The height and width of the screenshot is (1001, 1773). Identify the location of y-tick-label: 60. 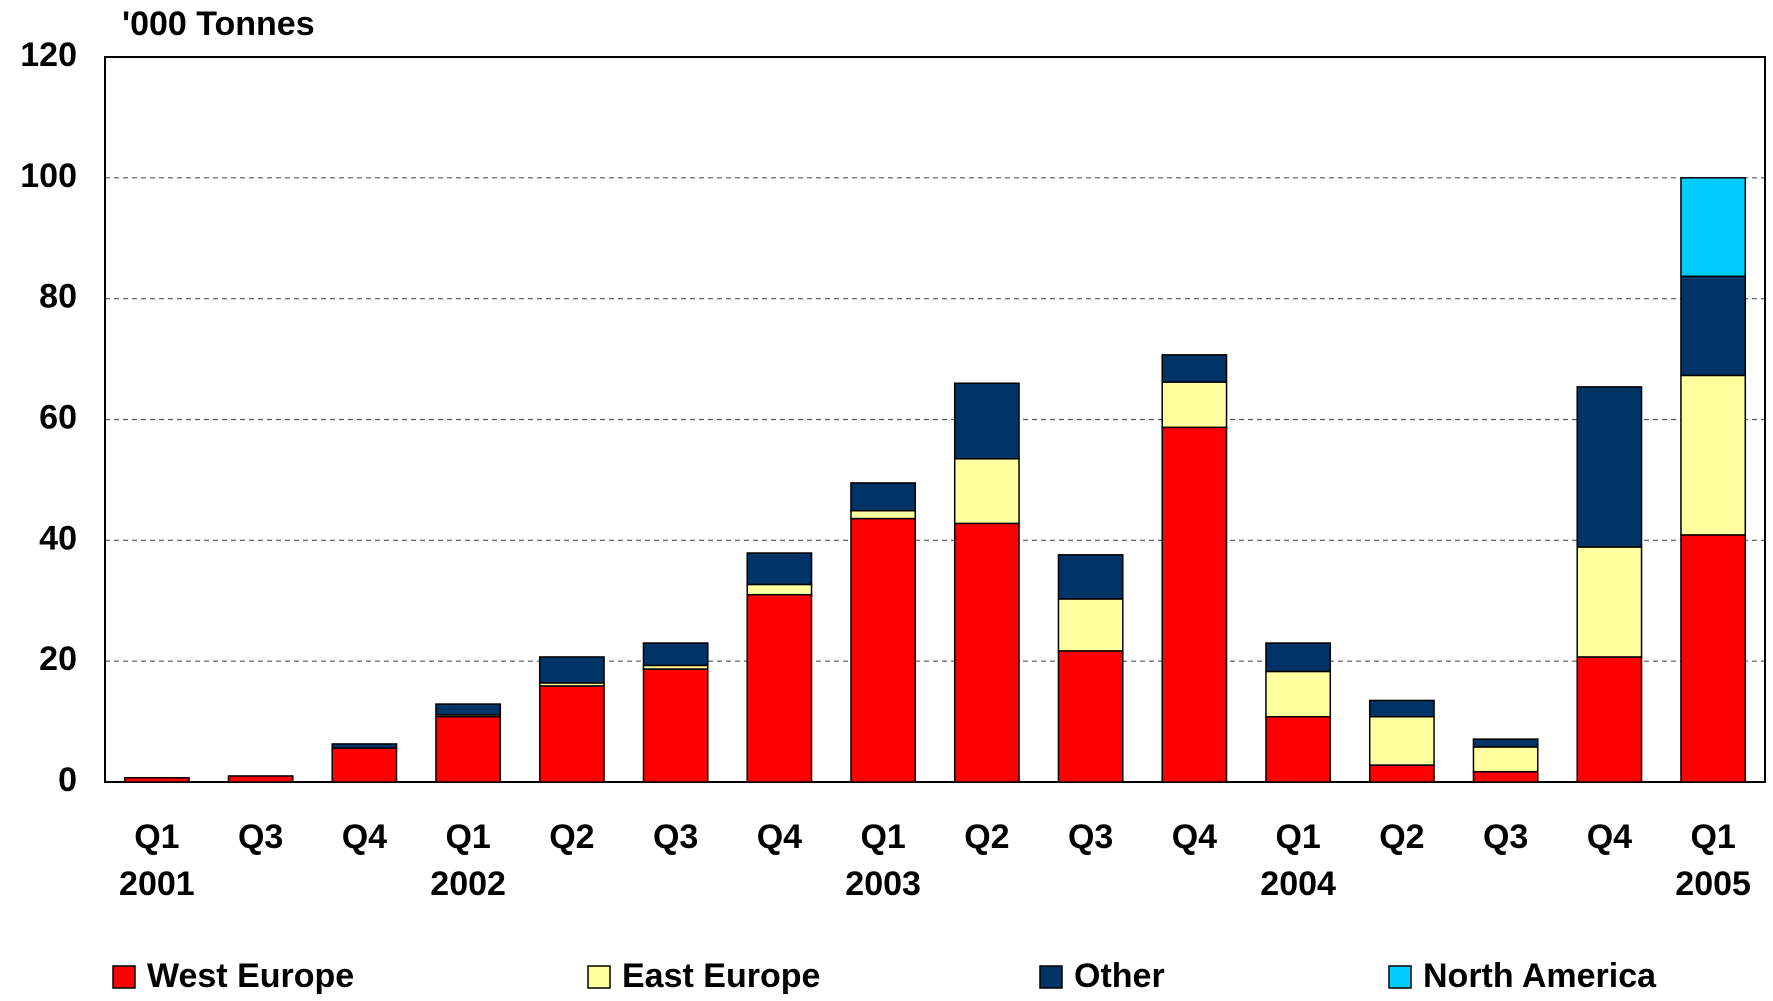
(58, 417).